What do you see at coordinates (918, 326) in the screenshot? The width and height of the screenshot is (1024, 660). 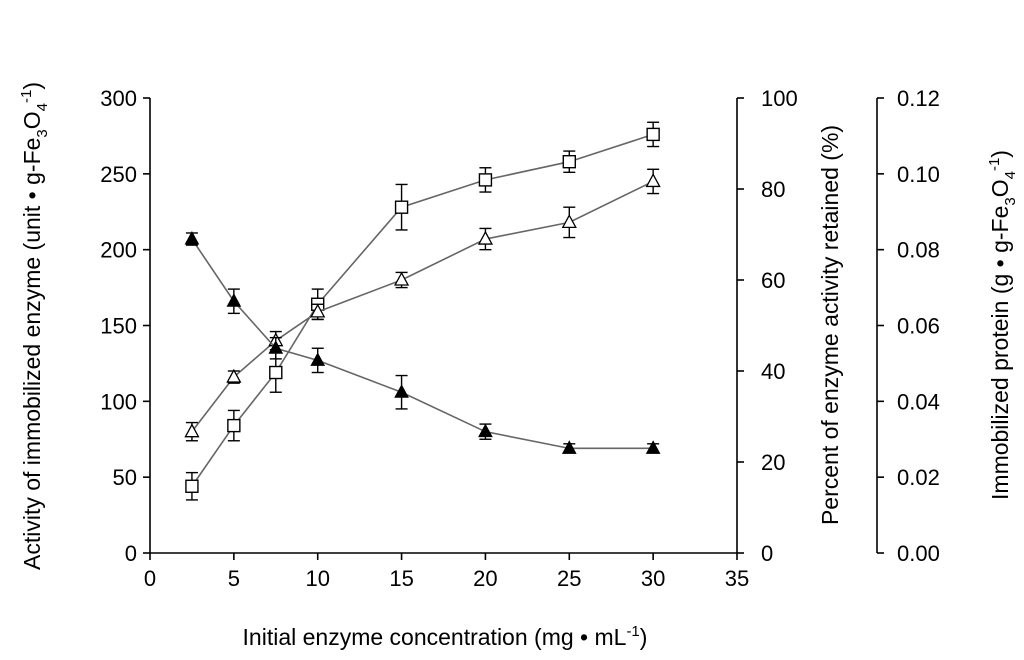 I see `y-right2-tick-label: 0.06` at bounding box center [918, 326].